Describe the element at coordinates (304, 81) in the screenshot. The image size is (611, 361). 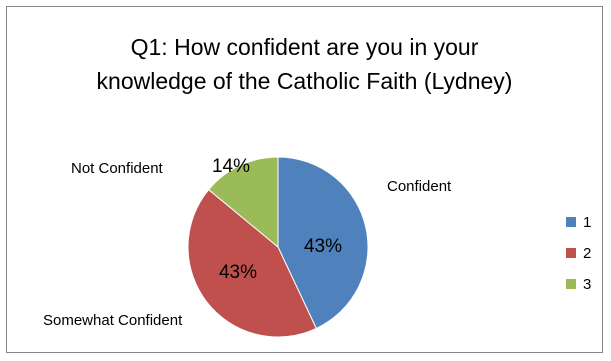
I see `chart-title-line-2: knowledge of the Catholic Faith (Lydney)` at that location.